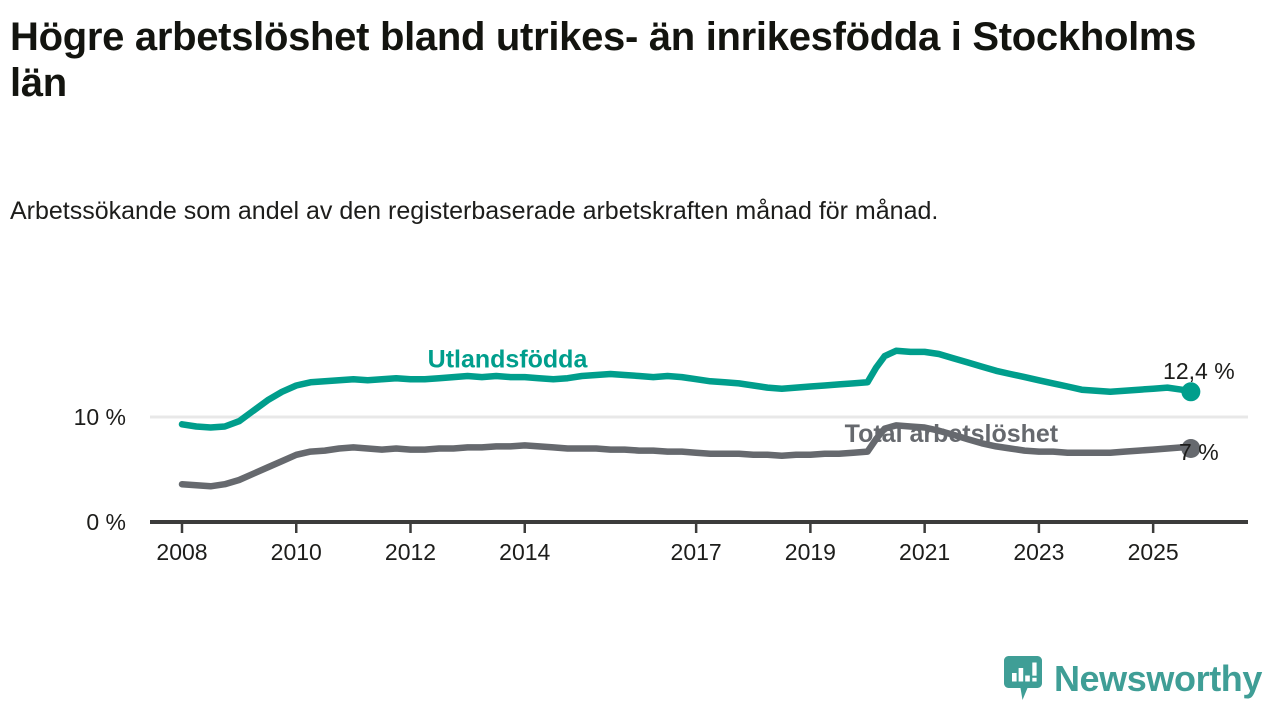  Describe the element at coordinates (699, 526) in the screenshot. I see `x-axis` at that location.